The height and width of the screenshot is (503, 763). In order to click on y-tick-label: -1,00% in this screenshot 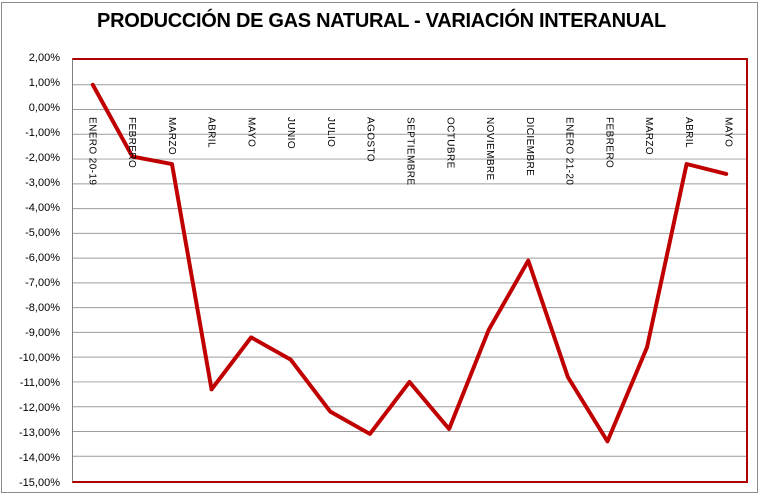, I will do `click(42, 133)`.